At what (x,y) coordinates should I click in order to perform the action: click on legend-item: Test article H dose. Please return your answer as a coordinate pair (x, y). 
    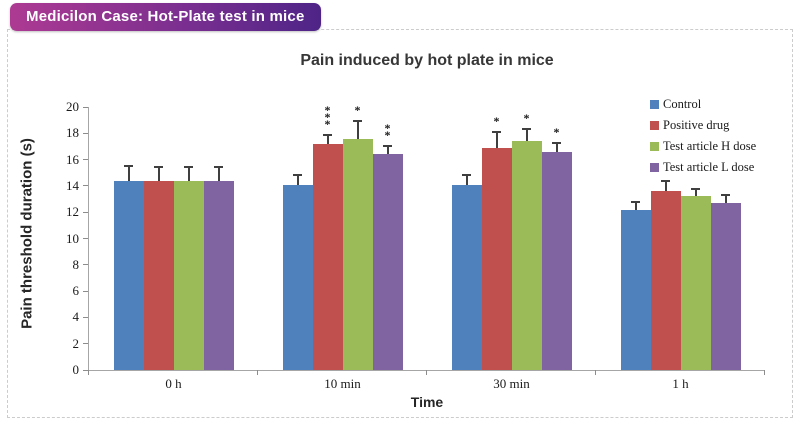
    Looking at the image, I should click on (703, 146).